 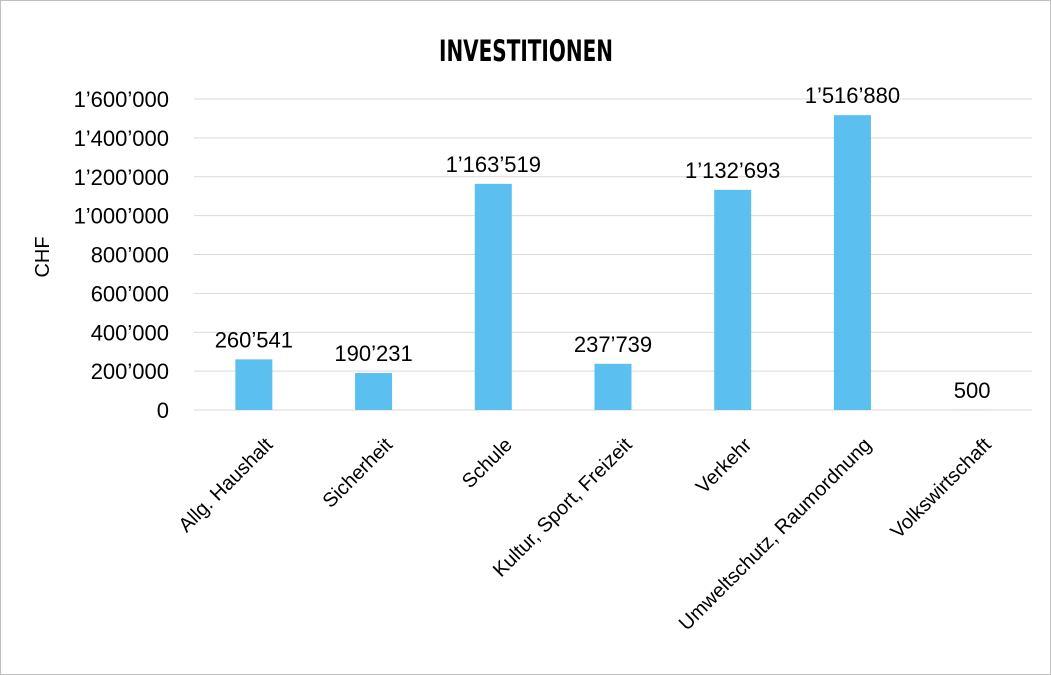 What do you see at coordinates (163, 410) in the screenshot?
I see `y-tick-label: 0` at bounding box center [163, 410].